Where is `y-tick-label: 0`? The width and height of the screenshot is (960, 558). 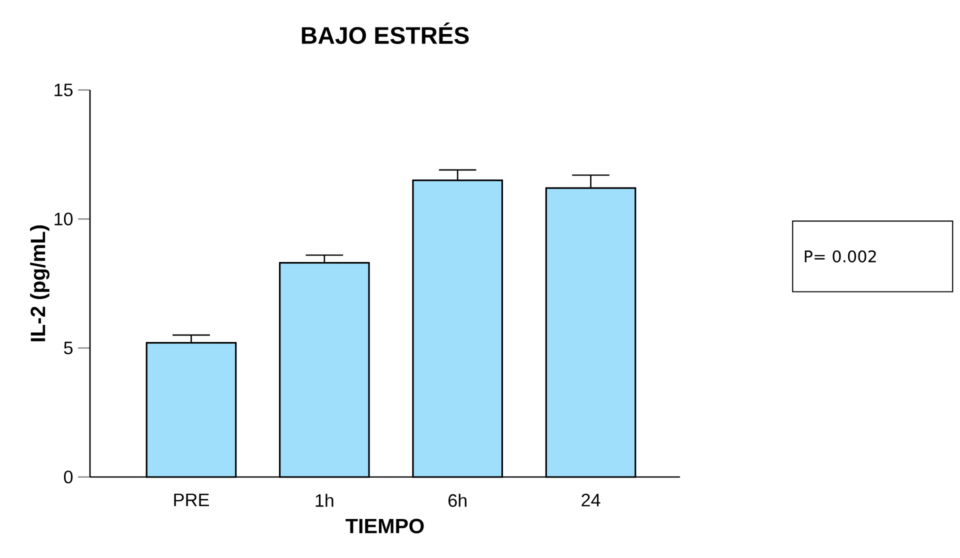 y-tick-label: 0 is located at coordinates (68, 477).